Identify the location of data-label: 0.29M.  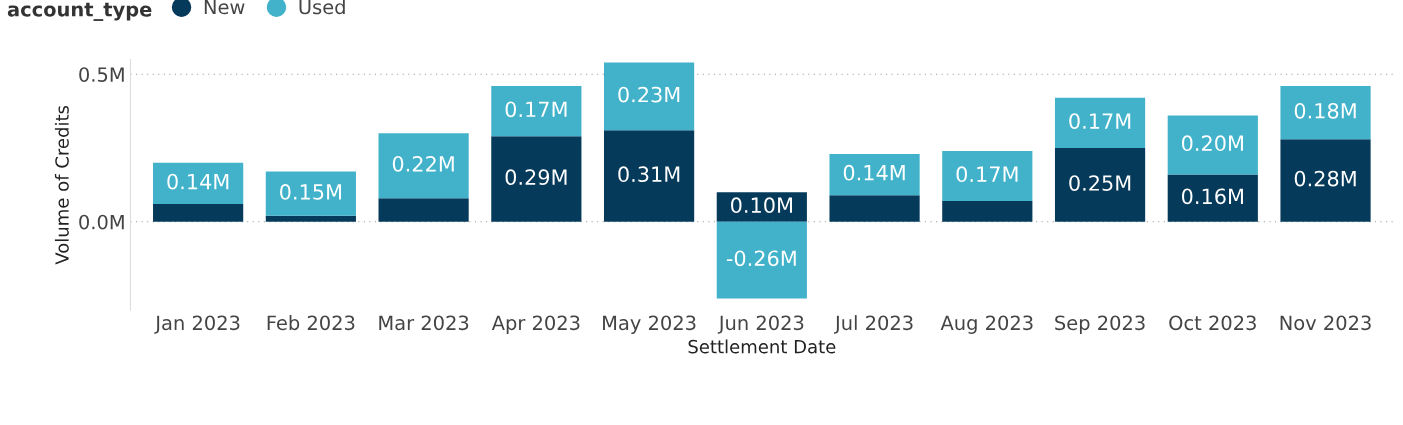
(536, 177).